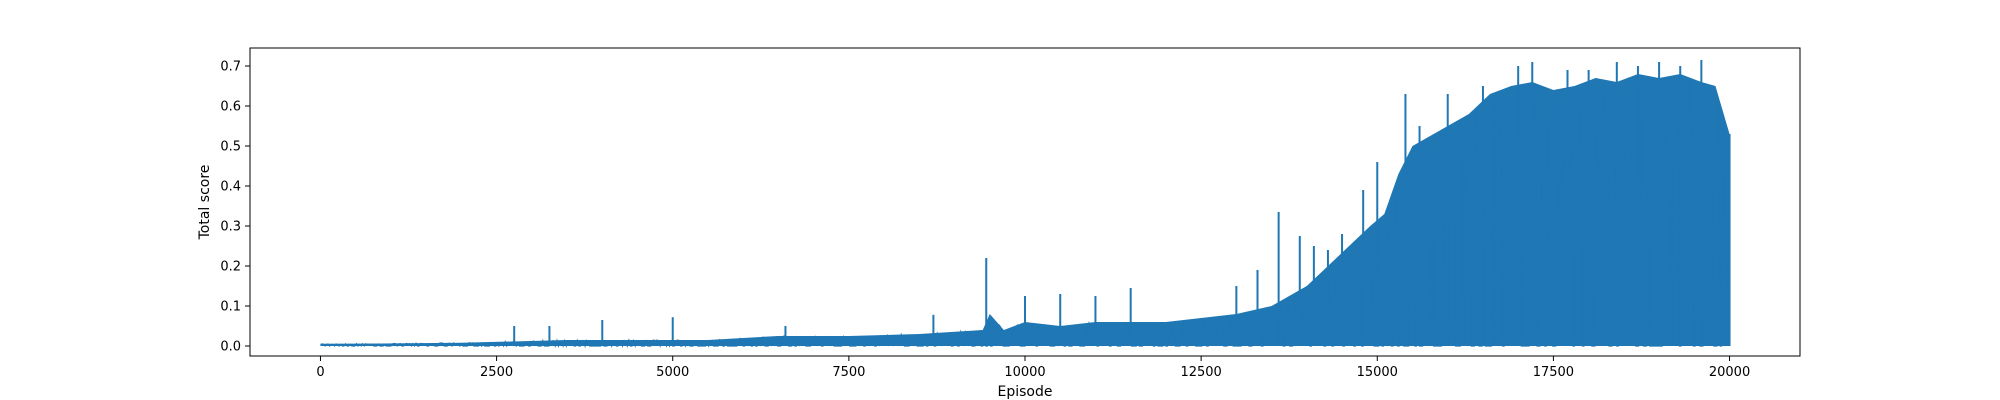  What do you see at coordinates (230, 267) in the screenshot?
I see `y-tick-label: 0.2` at bounding box center [230, 267].